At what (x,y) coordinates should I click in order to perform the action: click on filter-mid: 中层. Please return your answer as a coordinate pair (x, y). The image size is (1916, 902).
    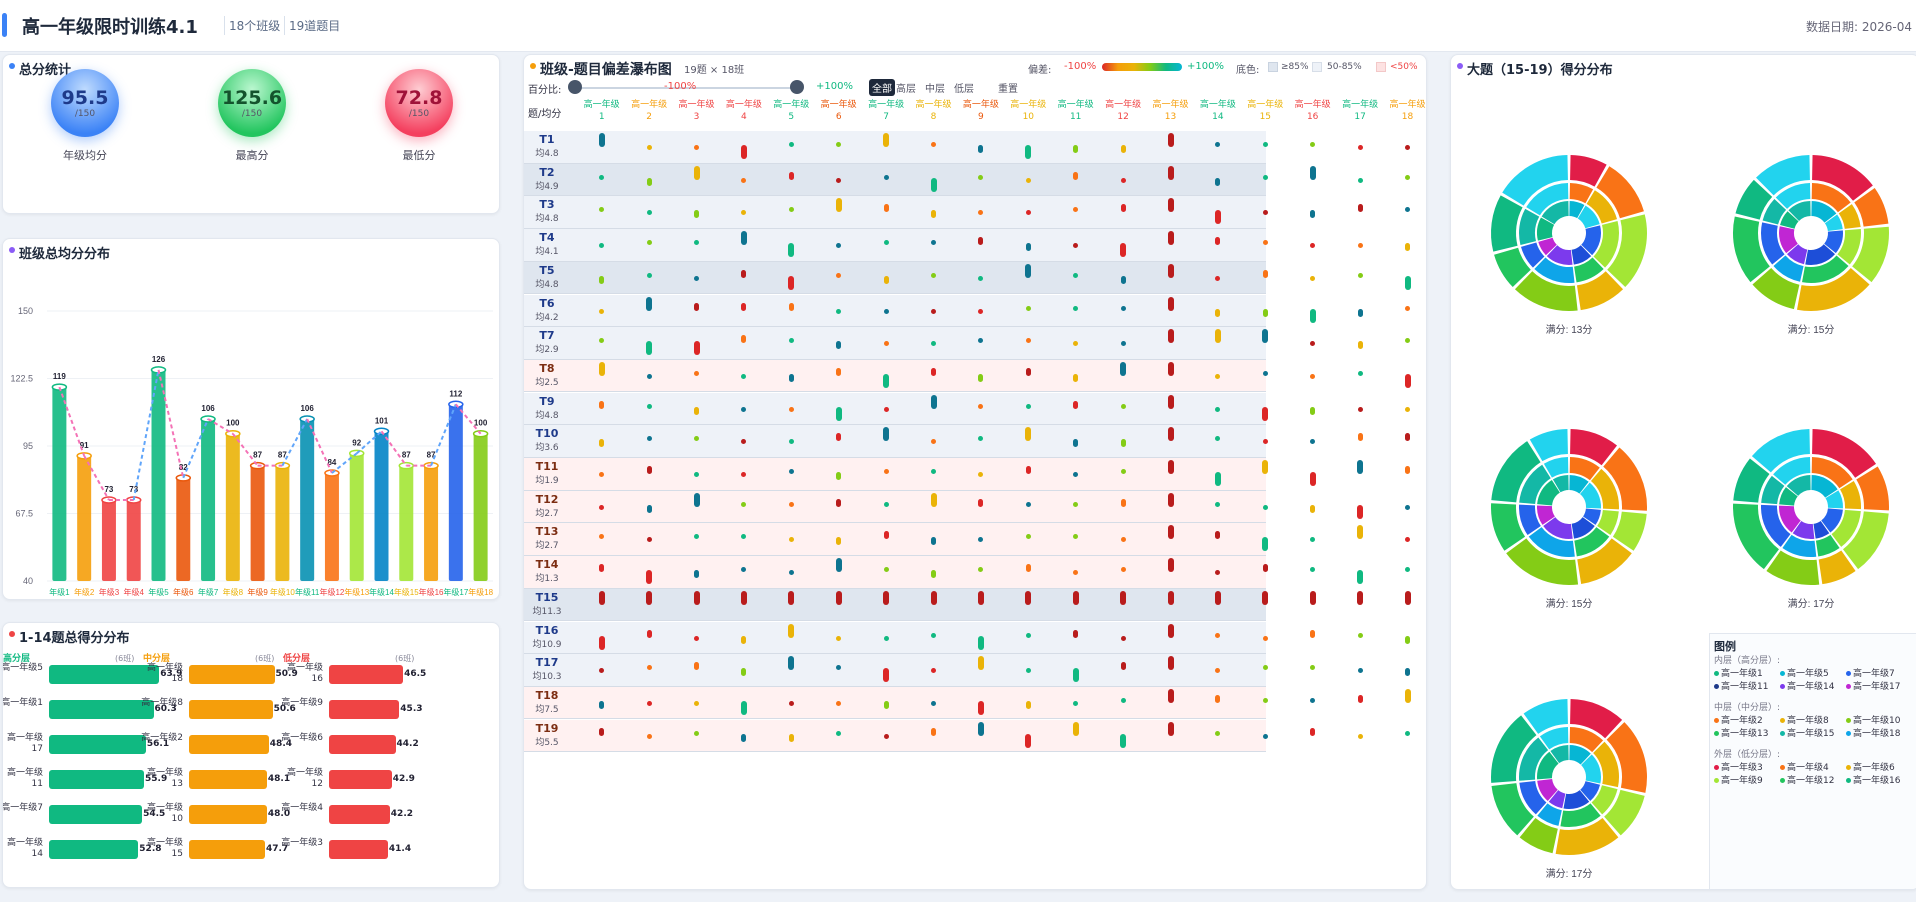
    Looking at the image, I should click on (935, 89).